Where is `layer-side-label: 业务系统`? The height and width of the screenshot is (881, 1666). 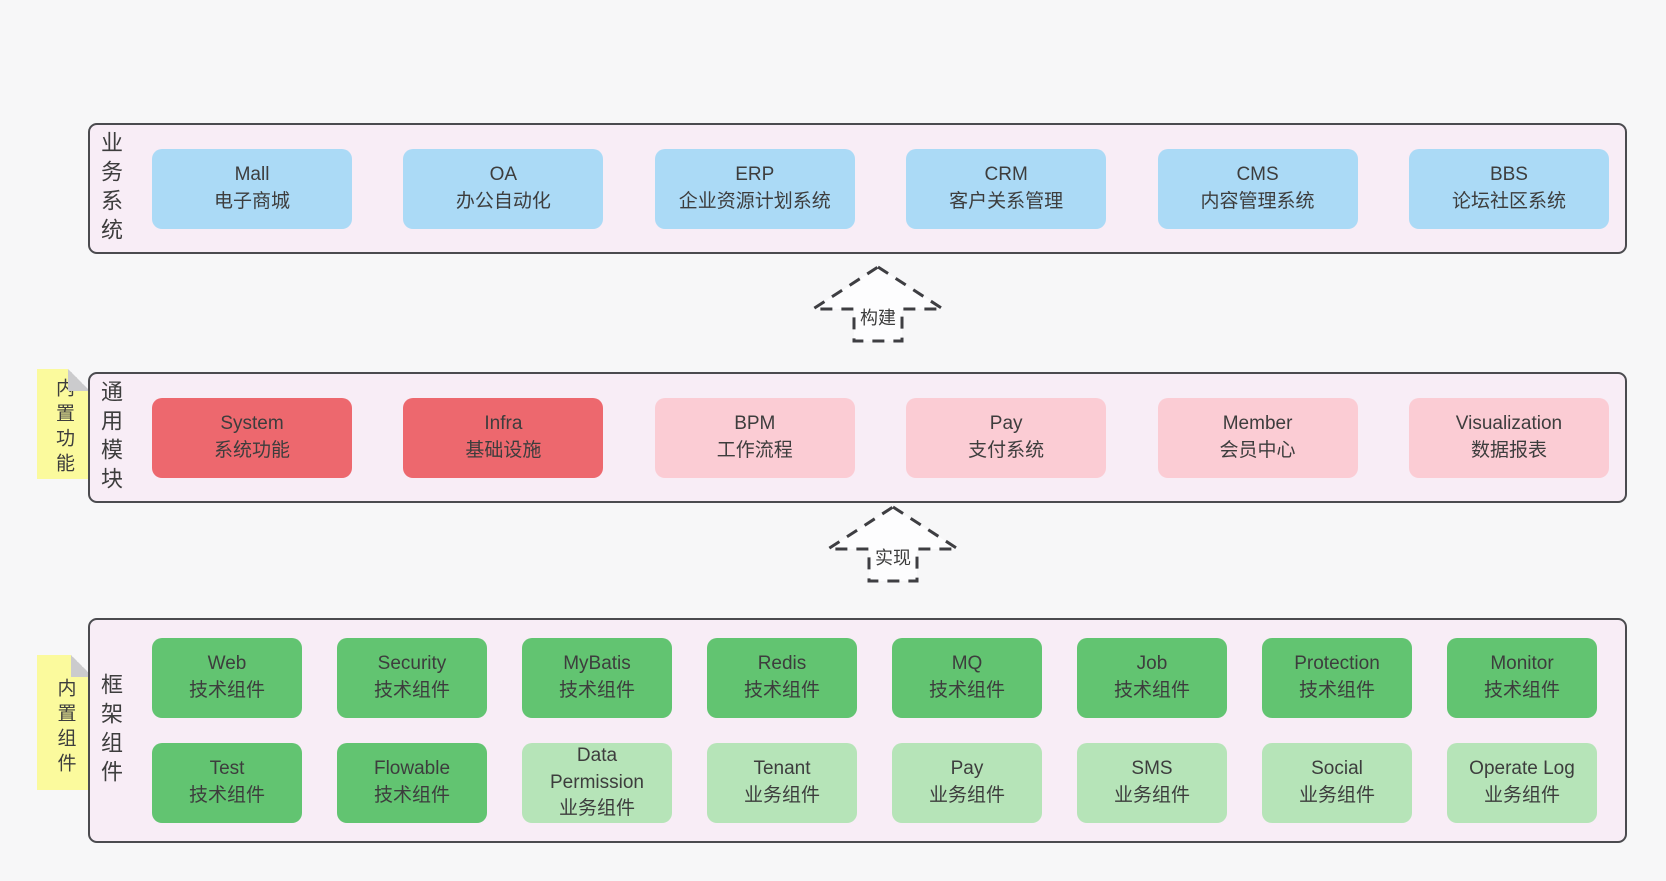 layer-side-label: 业务系统 is located at coordinates (110, 188).